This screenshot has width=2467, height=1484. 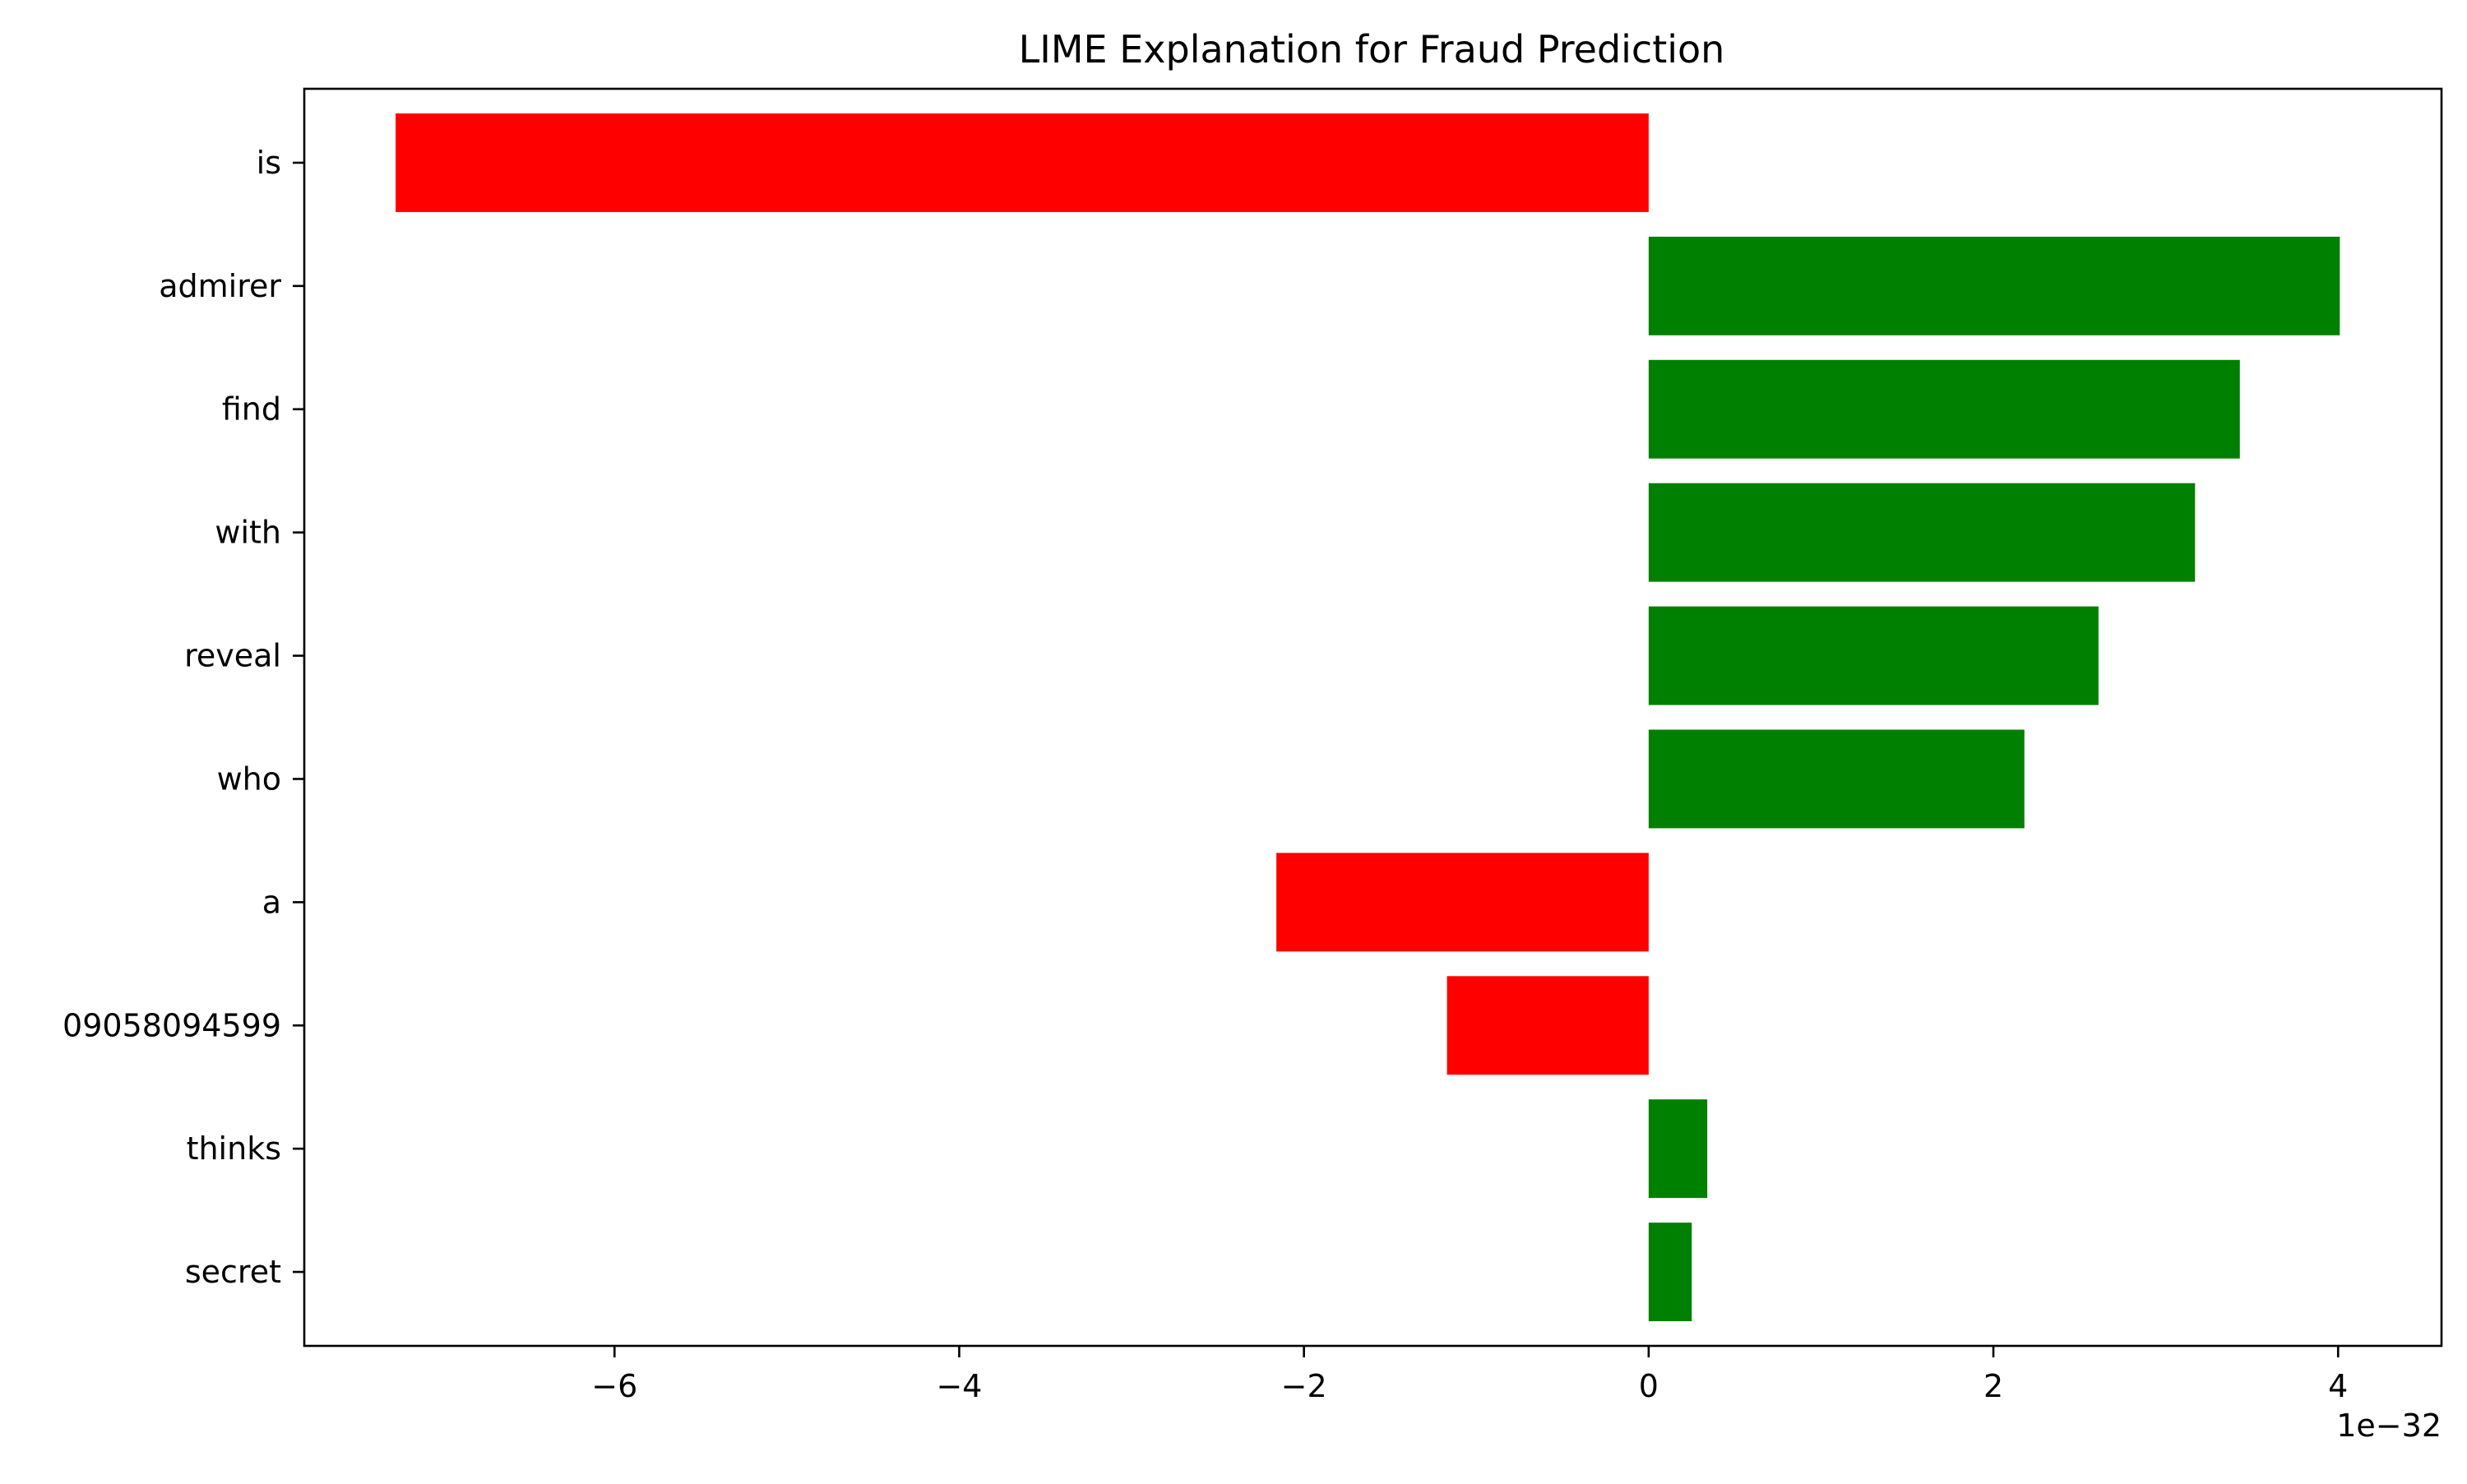 I want to click on bar-a, so click(x=1462, y=903).